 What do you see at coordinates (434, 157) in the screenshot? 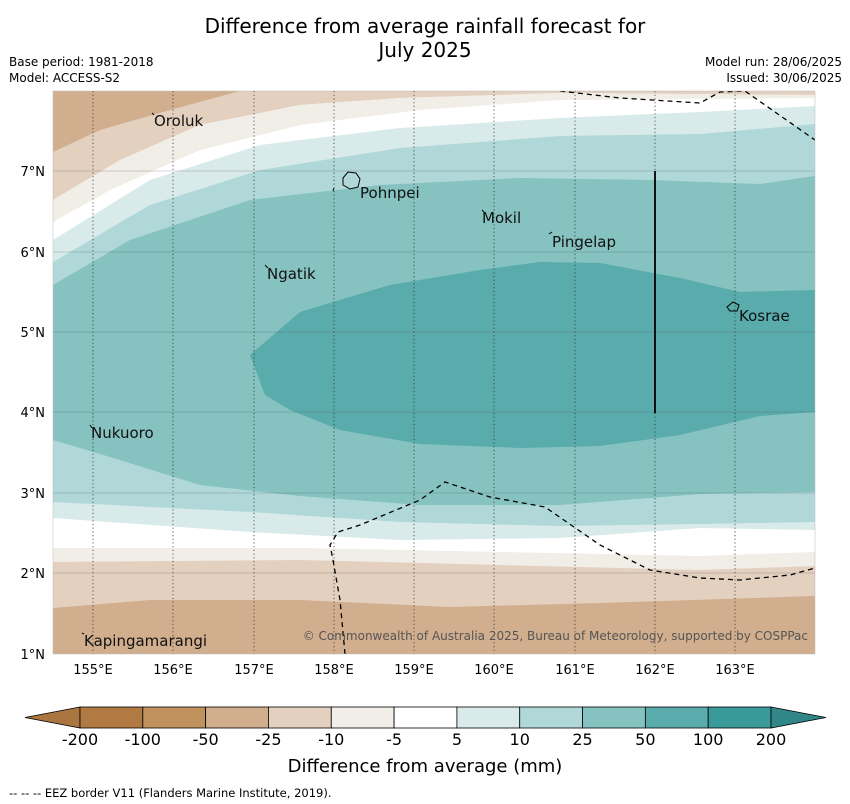
I see `contour-north-minus10` at bounding box center [434, 157].